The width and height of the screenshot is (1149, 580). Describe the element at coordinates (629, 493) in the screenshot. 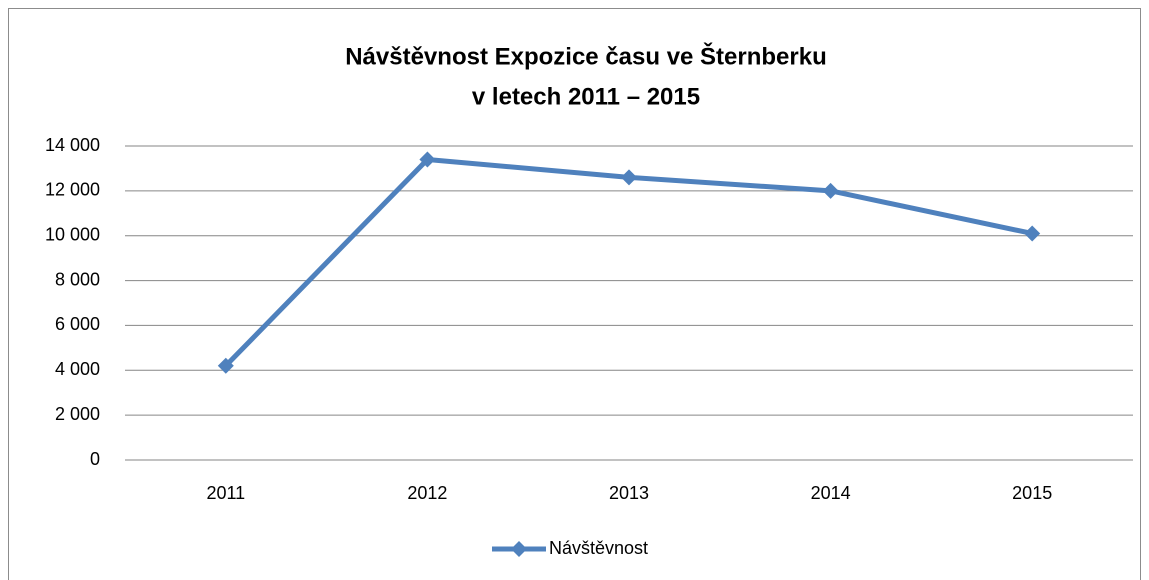

I see `x-tick-label: 2013` at that location.